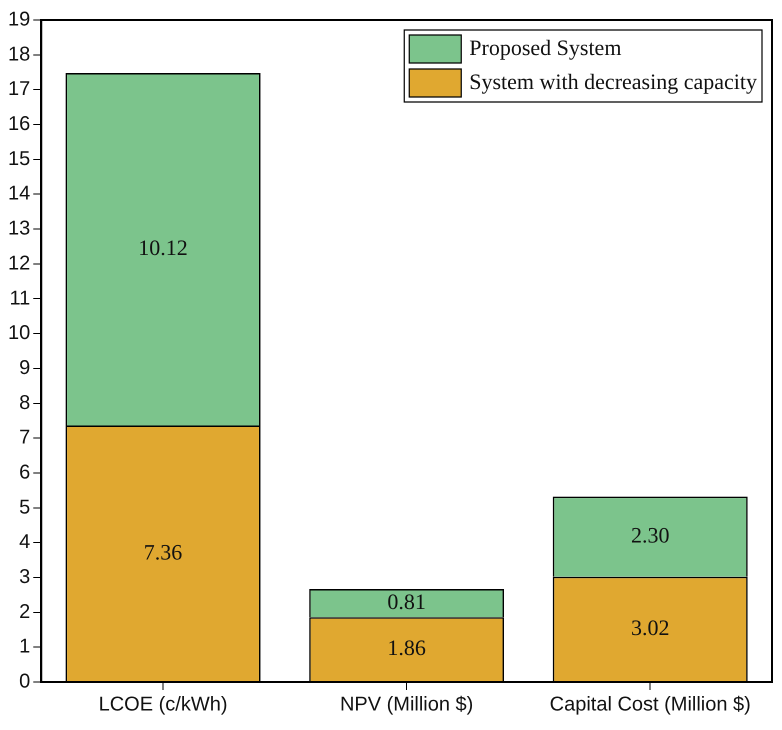 The height and width of the screenshot is (730, 782). What do you see at coordinates (24, 577) in the screenshot?
I see `y-tick-label: 3` at bounding box center [24, 577].